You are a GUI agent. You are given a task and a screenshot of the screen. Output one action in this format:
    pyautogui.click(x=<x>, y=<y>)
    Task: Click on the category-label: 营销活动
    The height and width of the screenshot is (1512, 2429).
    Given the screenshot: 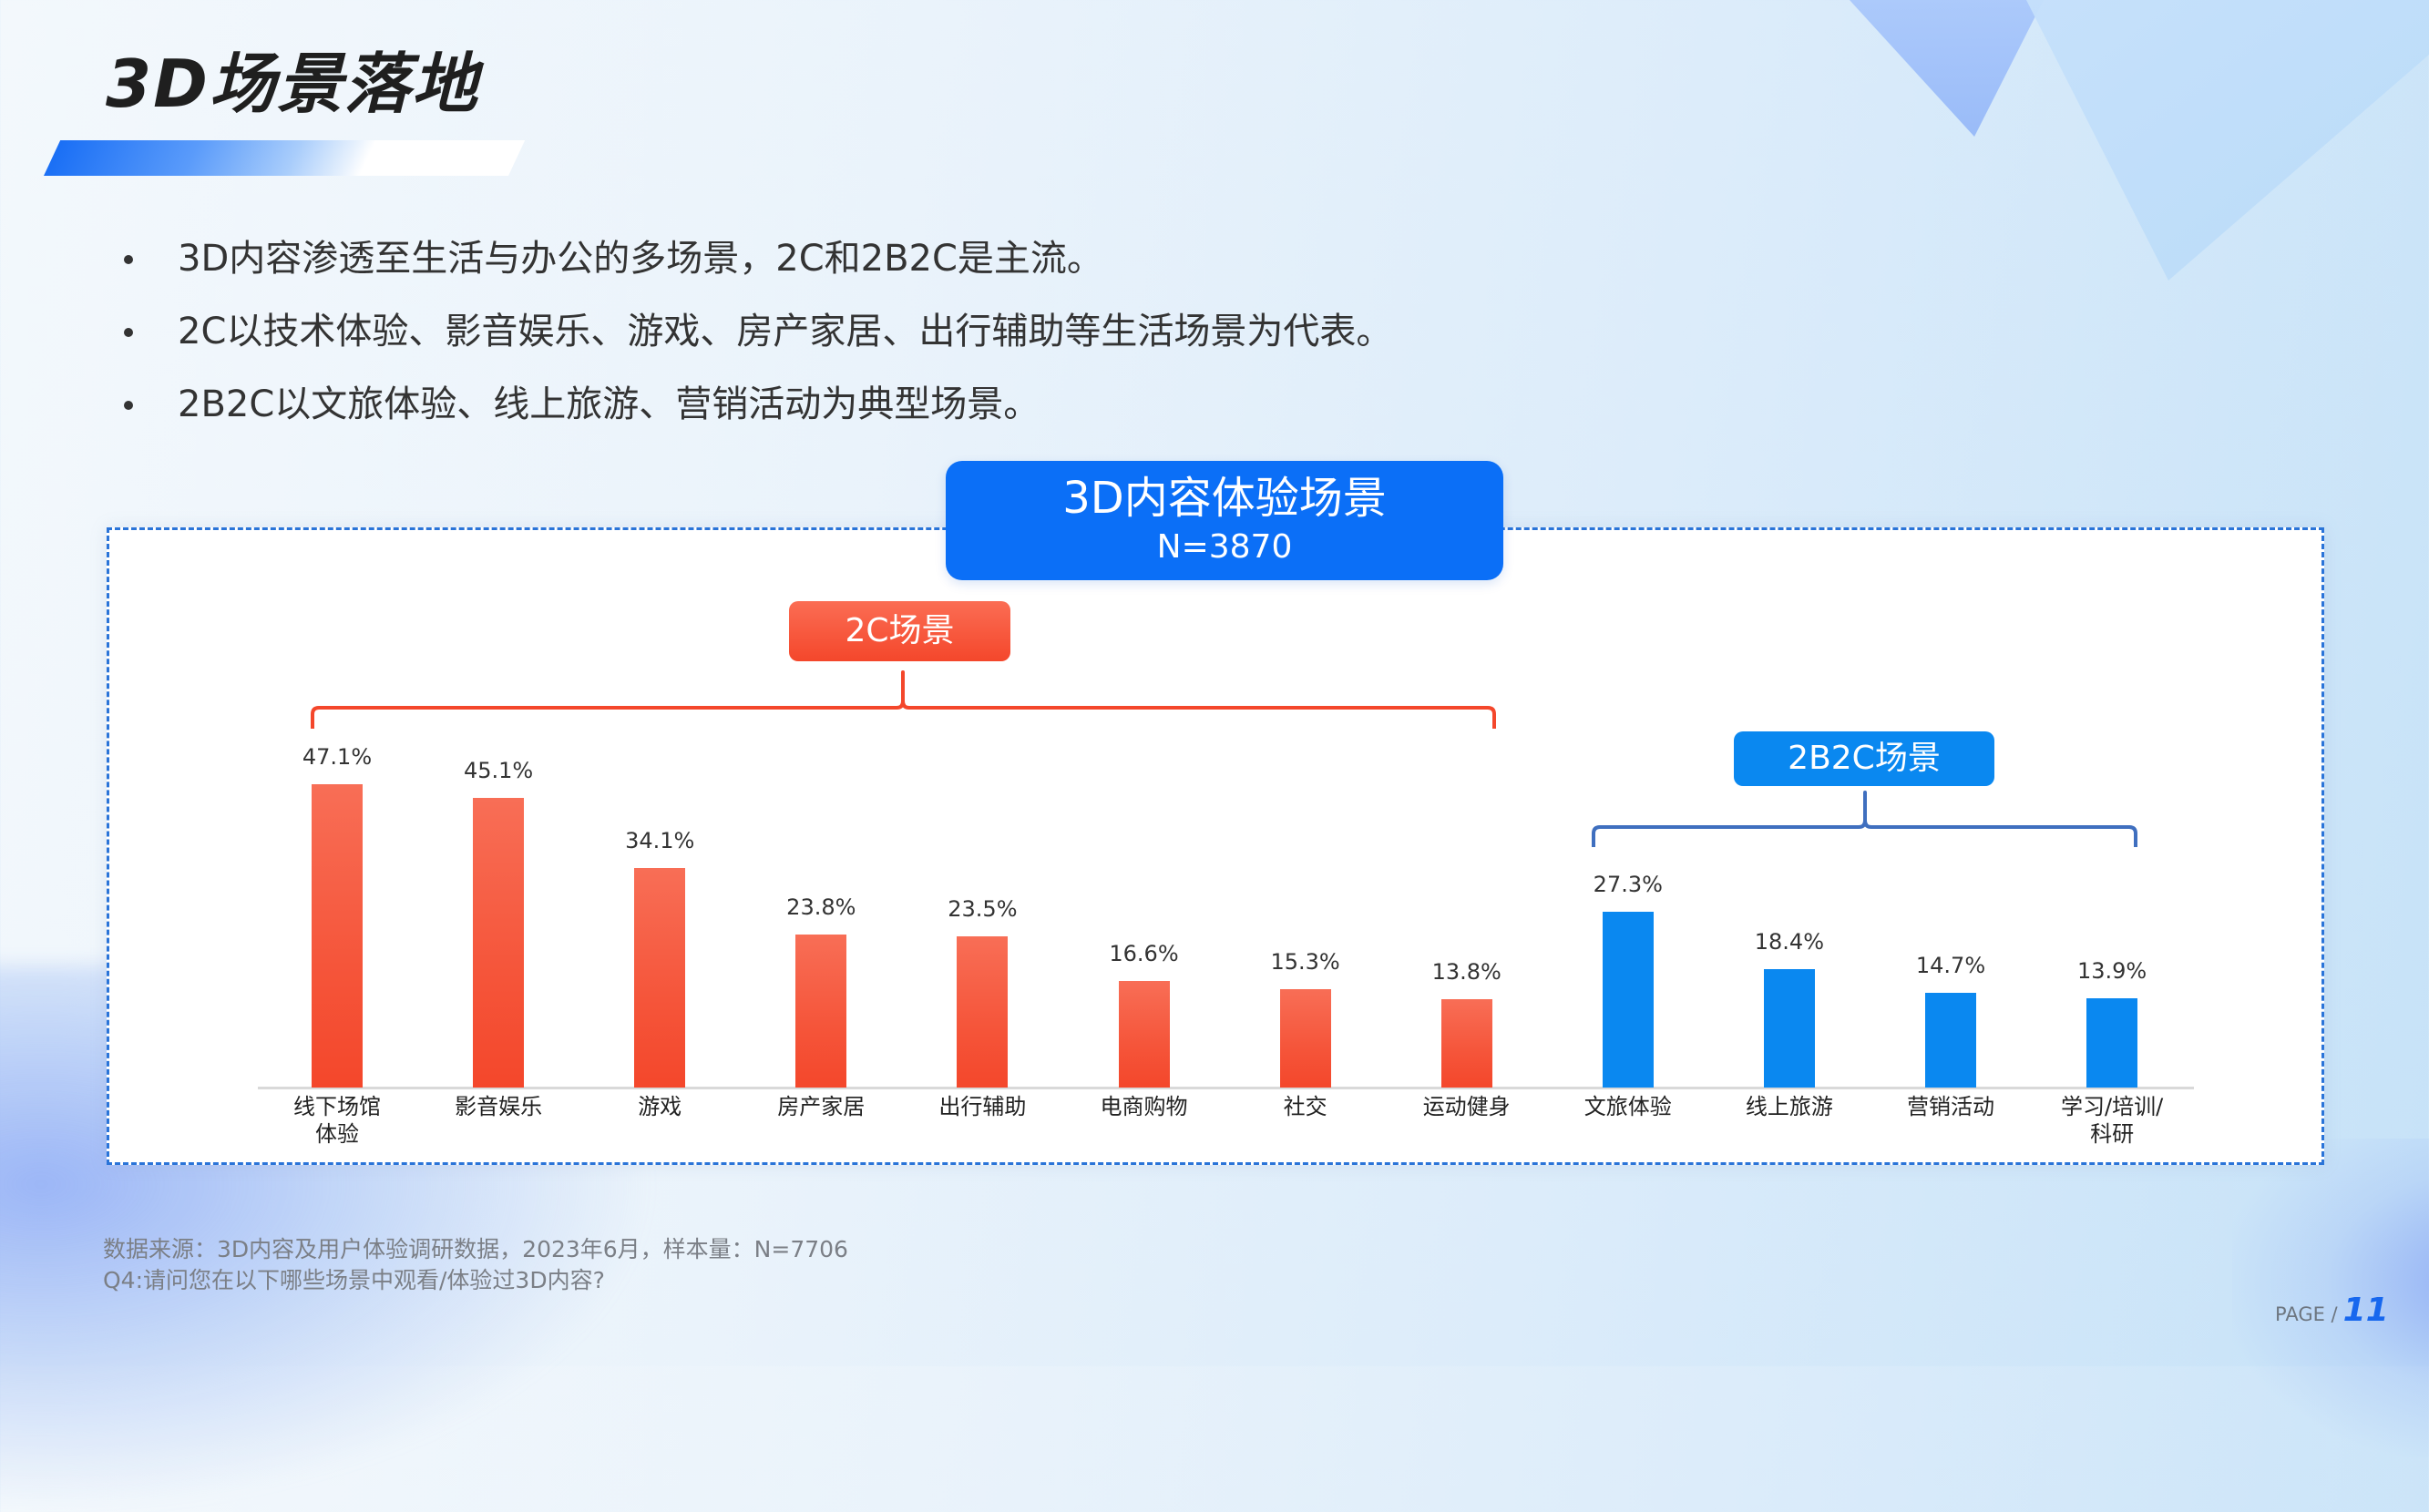 What is the action you would take?
    pyautogui.click(x=1950, y=1106)
    